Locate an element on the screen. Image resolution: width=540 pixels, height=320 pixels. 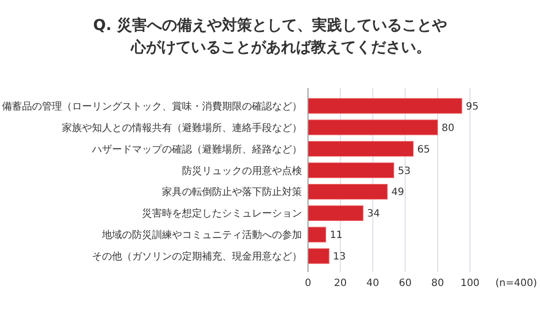
data-label: 49 is located at coordinates (397, 192).